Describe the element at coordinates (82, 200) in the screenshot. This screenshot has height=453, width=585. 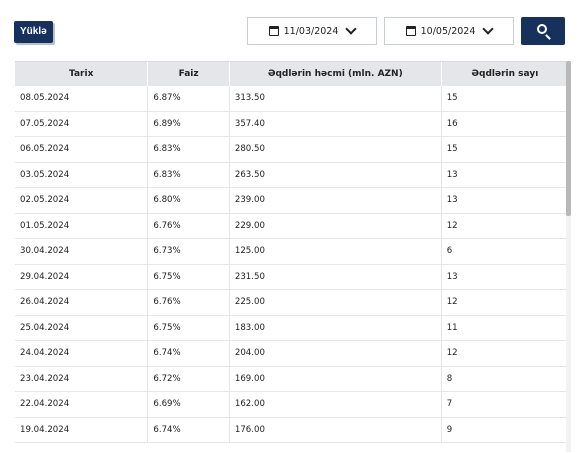
I see `cell-date: 02.05.2024` at that location.